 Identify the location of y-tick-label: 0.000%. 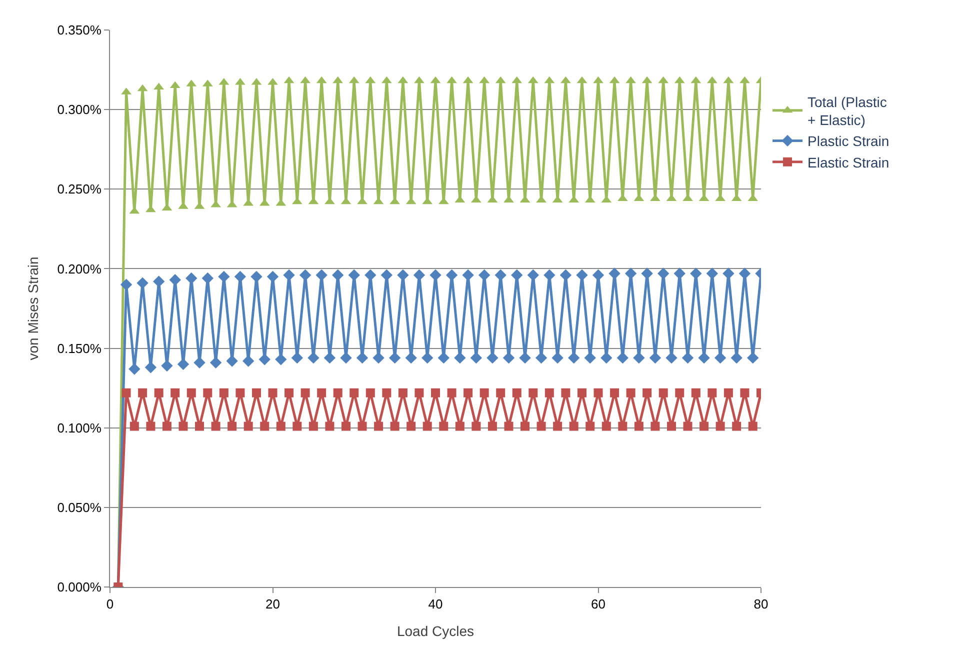
(79, 587).